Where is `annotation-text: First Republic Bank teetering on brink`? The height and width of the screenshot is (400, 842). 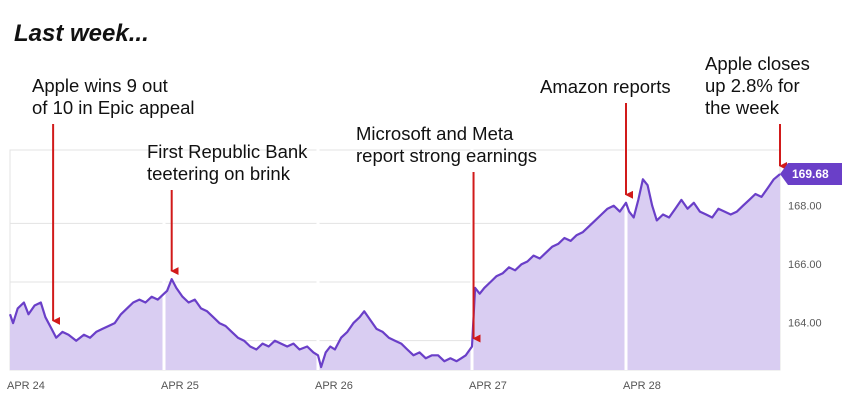 annotation-text: First Republic Bank teetering on brink is located at coordinates (227, 162).